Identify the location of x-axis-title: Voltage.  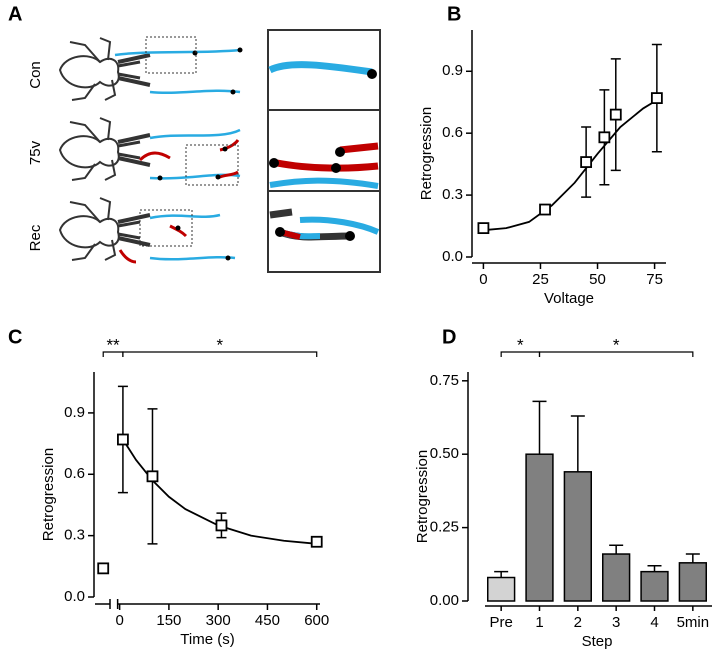
(569, 298).